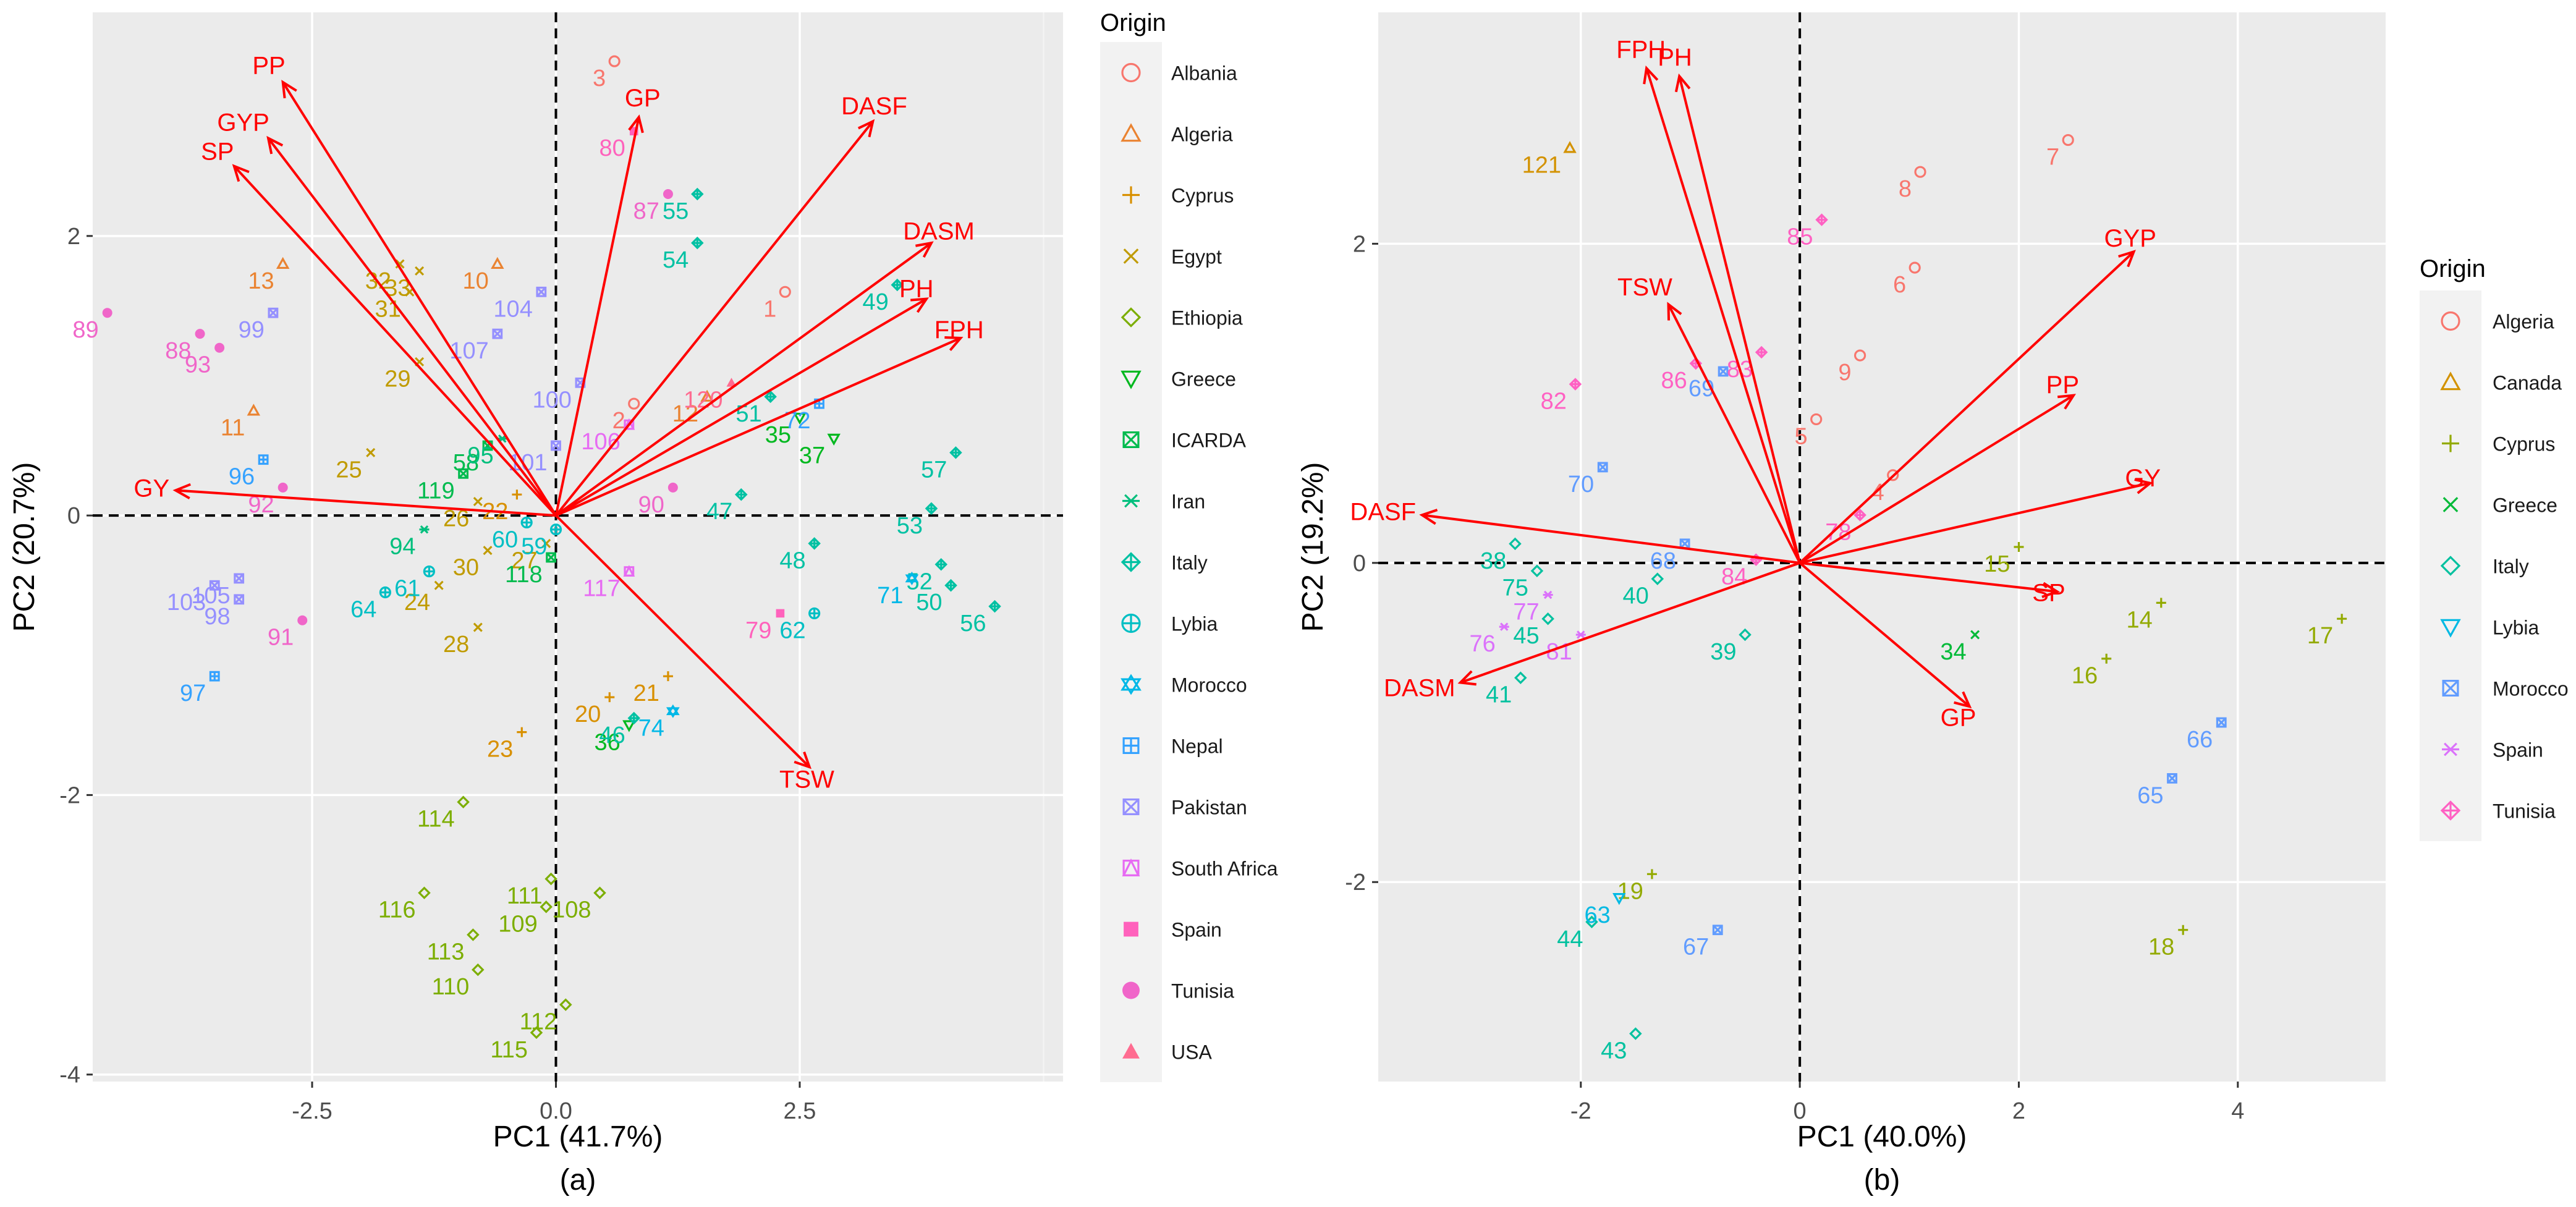  Describe the element at coordinates (916, 288) in the screenshot. I see `vector-label: PH` at that location.